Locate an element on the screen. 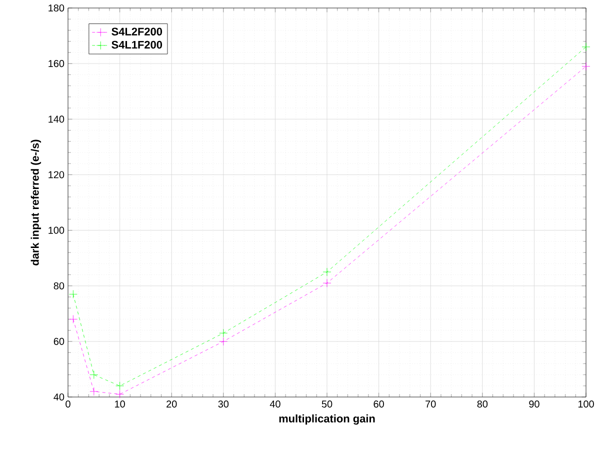 This screenshot has width=597, height=450. y-tick-label: 180 is located at coordinates (56, 8).